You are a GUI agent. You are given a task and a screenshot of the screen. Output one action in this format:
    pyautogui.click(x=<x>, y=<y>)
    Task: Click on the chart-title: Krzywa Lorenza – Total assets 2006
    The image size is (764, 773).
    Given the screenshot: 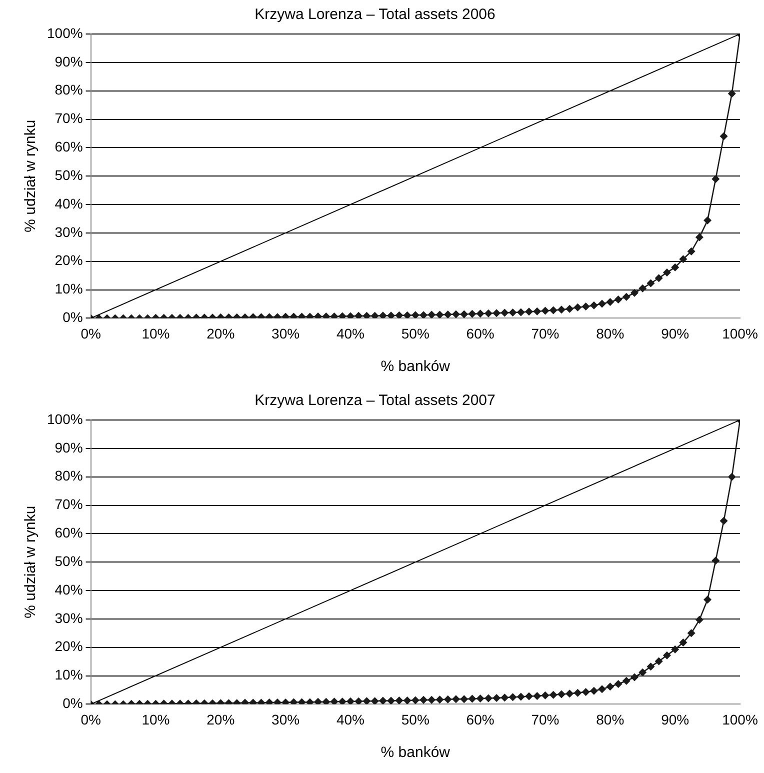 What is the action you would take?
    pyautogui.click(x=375, y=15)
    